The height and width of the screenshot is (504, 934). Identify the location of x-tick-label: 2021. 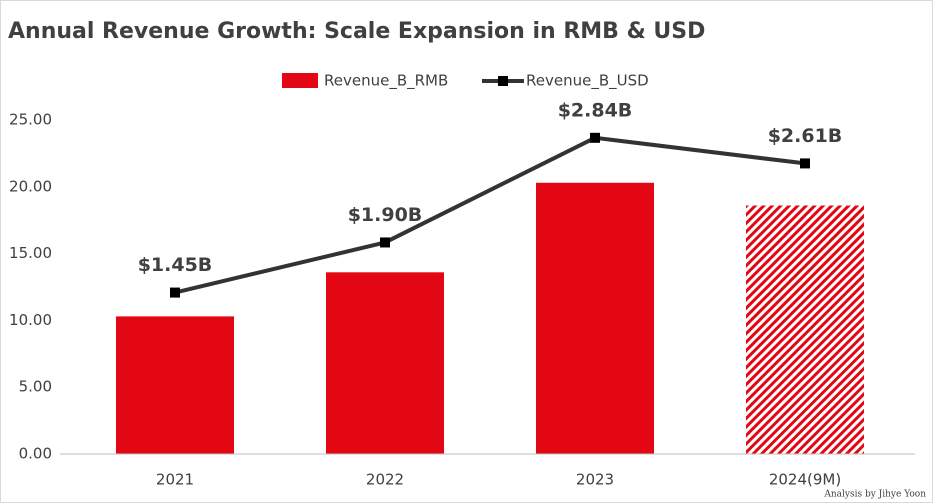
(175, 480).